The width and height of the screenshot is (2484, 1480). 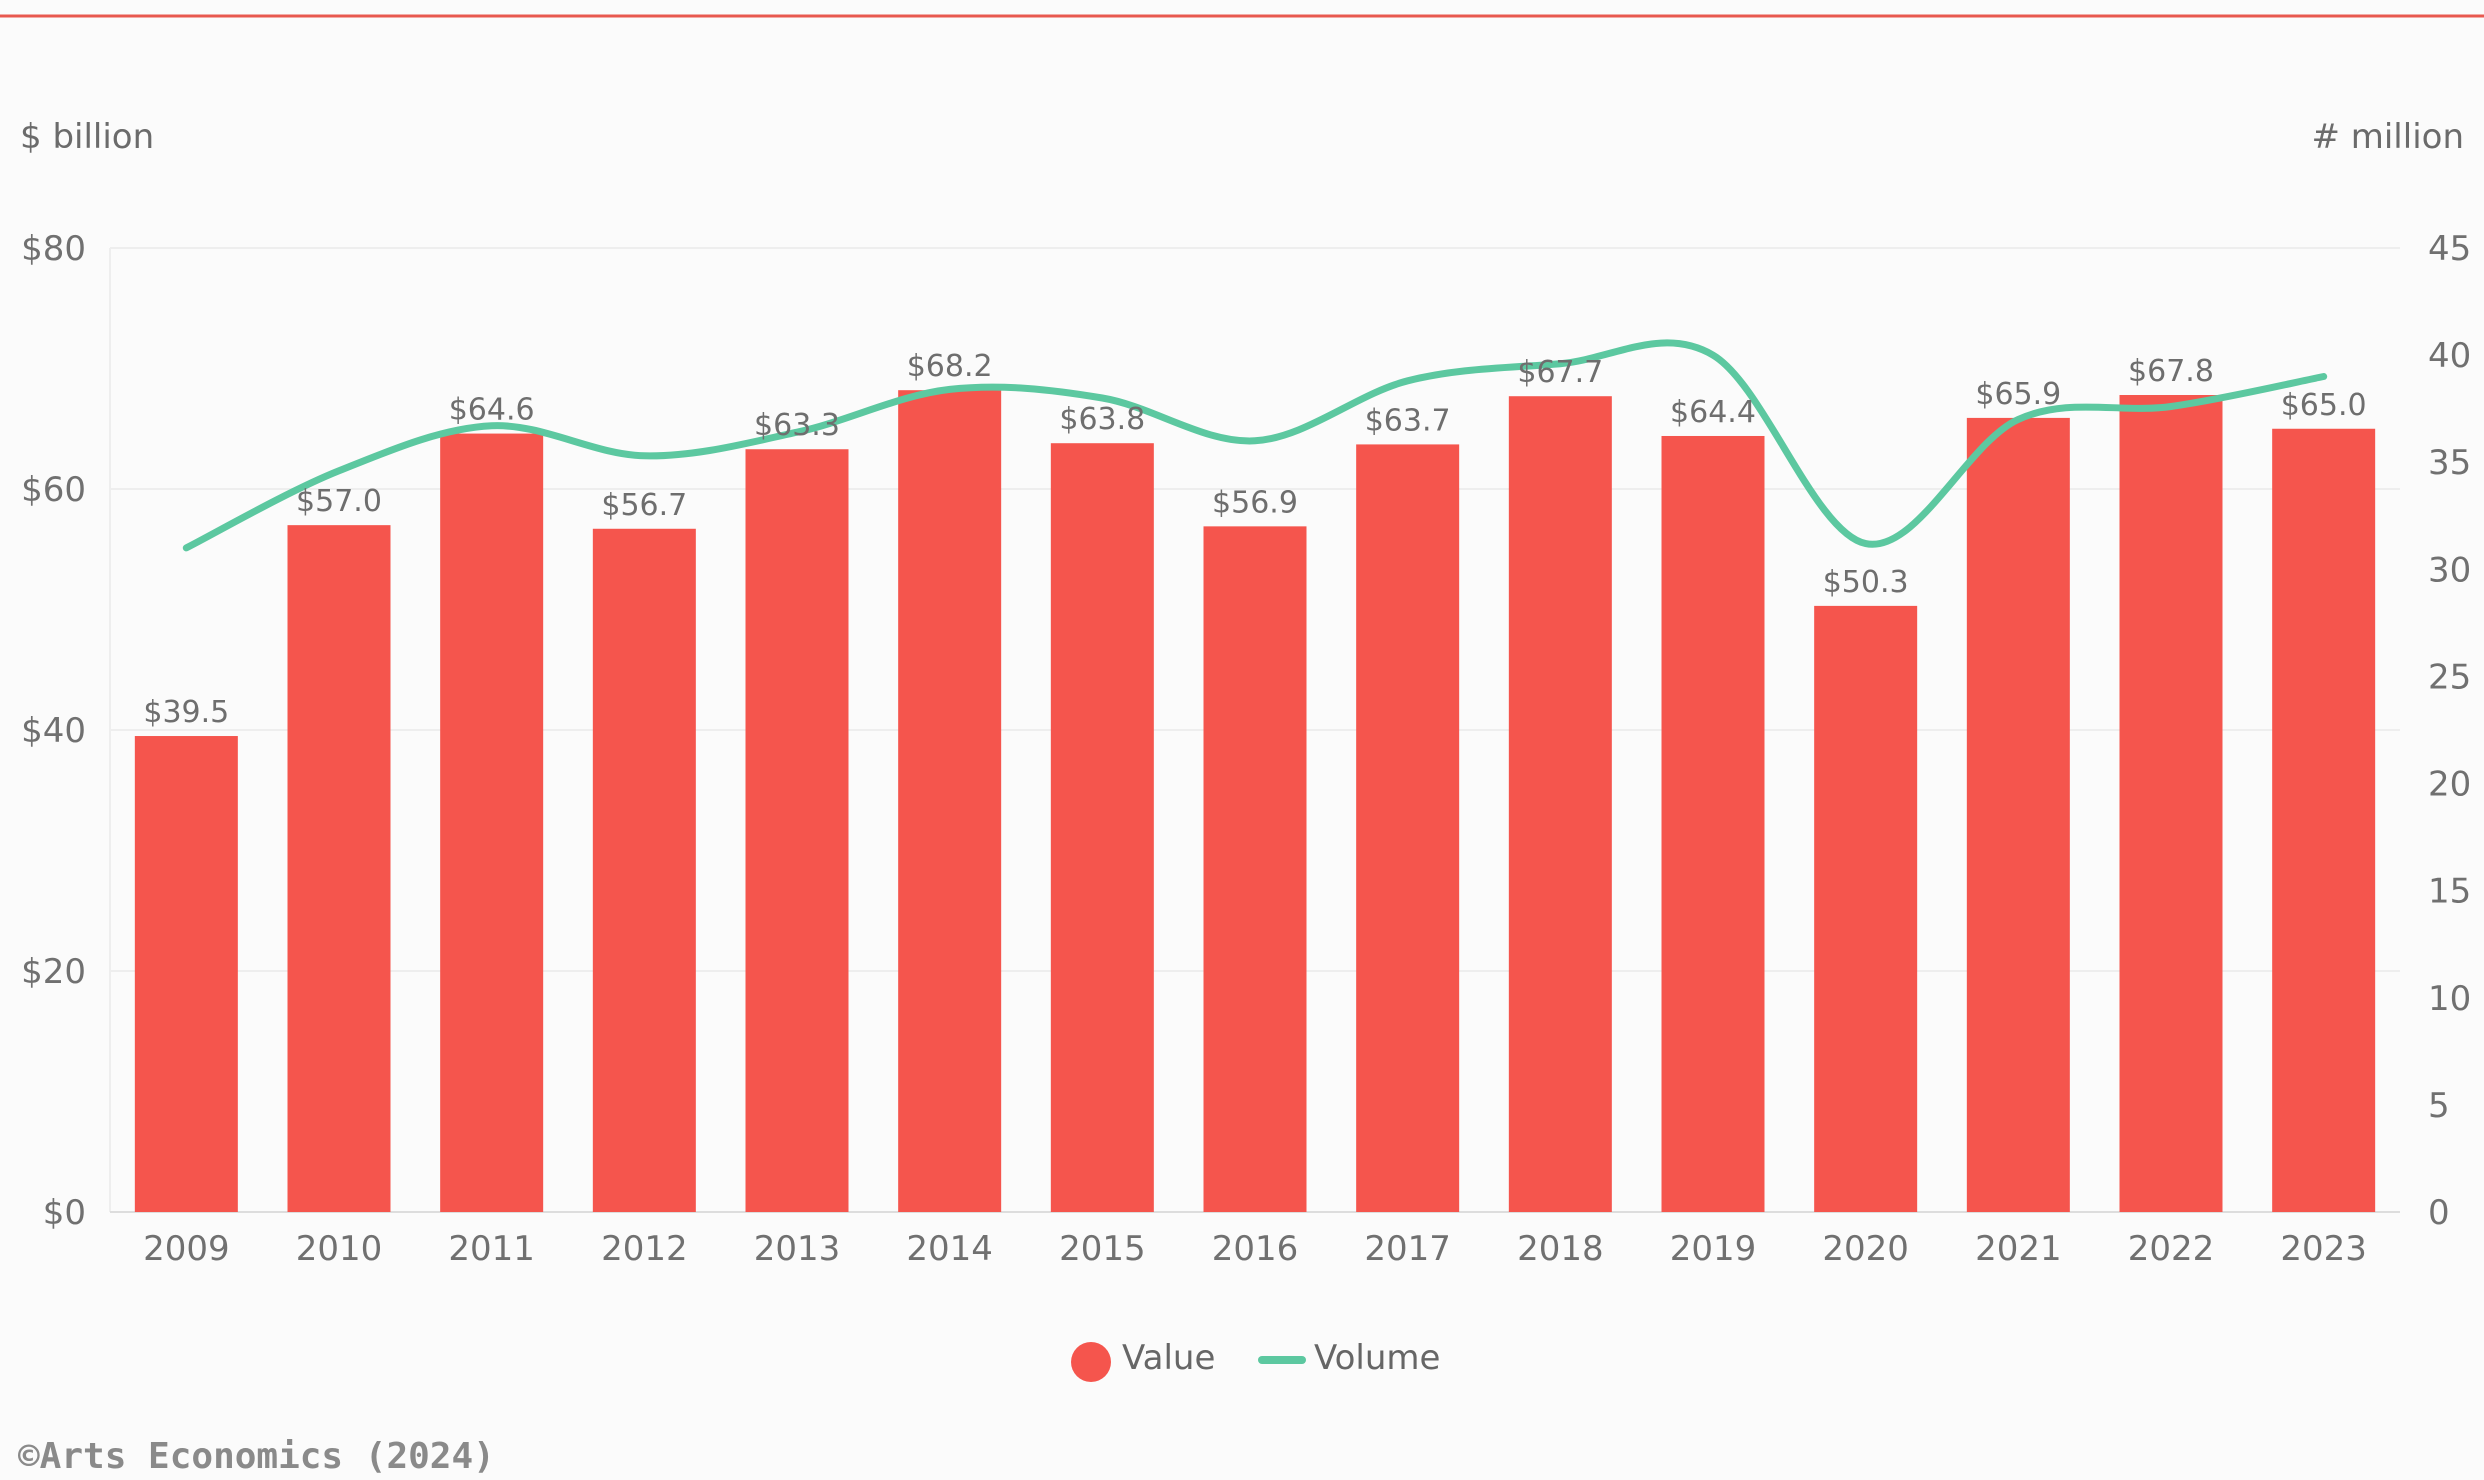 What do you see at coordinates (492, 410) in the screenshot?
I see `value-data-label: $64.6` at bounding box center [492, 410].